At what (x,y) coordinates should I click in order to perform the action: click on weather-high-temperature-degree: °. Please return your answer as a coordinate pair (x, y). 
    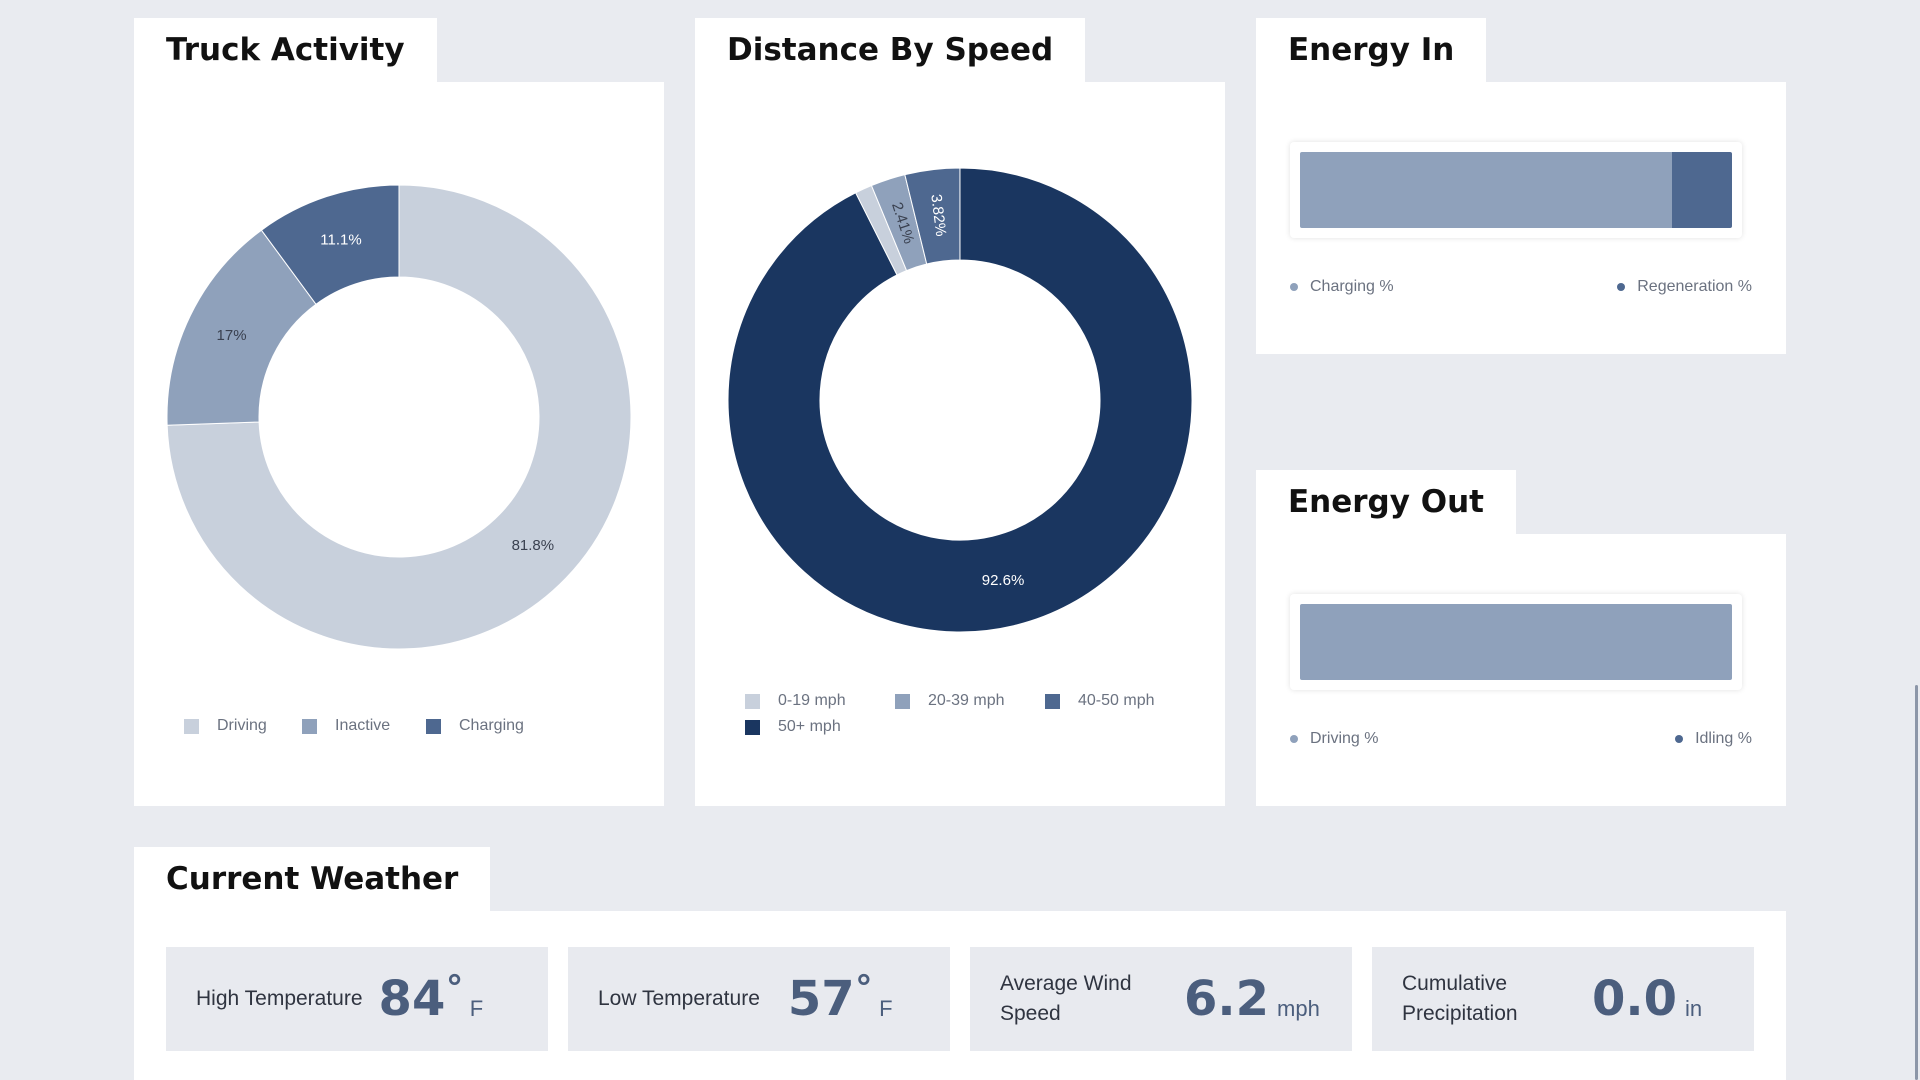
    Looking at the image, I should click on (454, 986).